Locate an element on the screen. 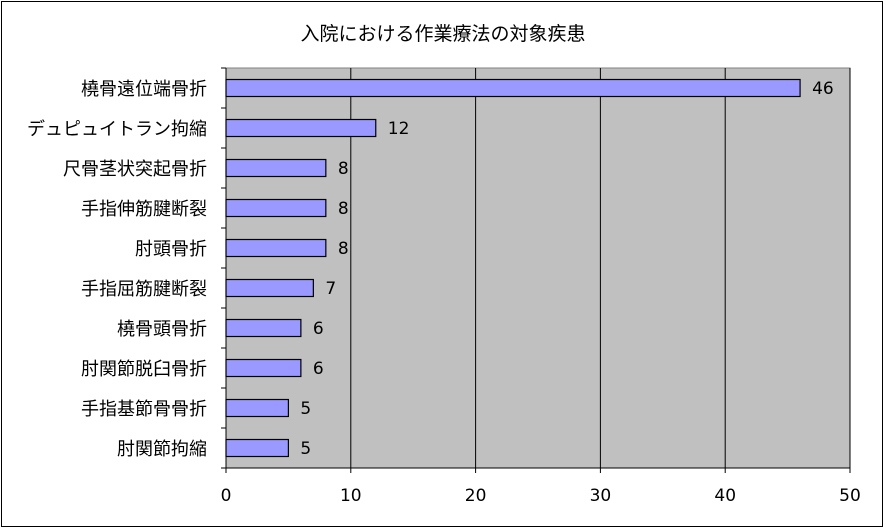  category-label: 橈骨頭骨折 is located at coordinates (162, 329).